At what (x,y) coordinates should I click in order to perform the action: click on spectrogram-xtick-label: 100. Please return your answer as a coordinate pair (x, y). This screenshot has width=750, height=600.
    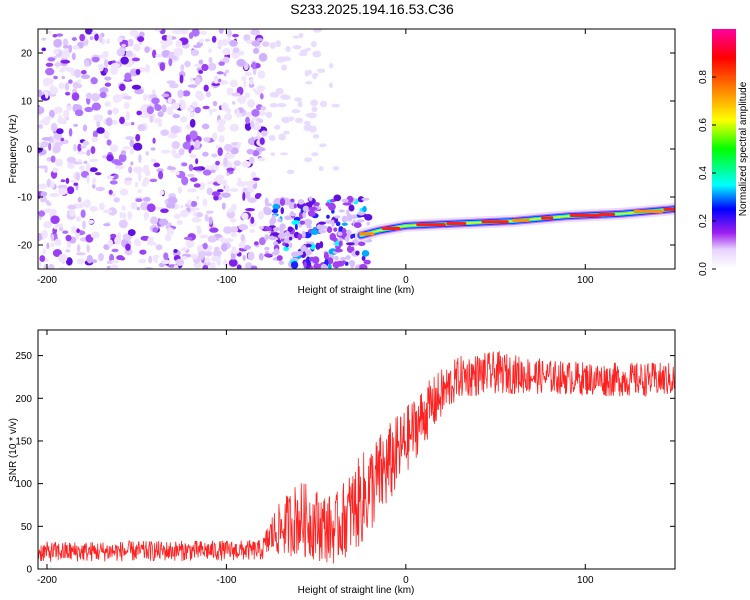
    Looking at the image, I should click on (585, 280).